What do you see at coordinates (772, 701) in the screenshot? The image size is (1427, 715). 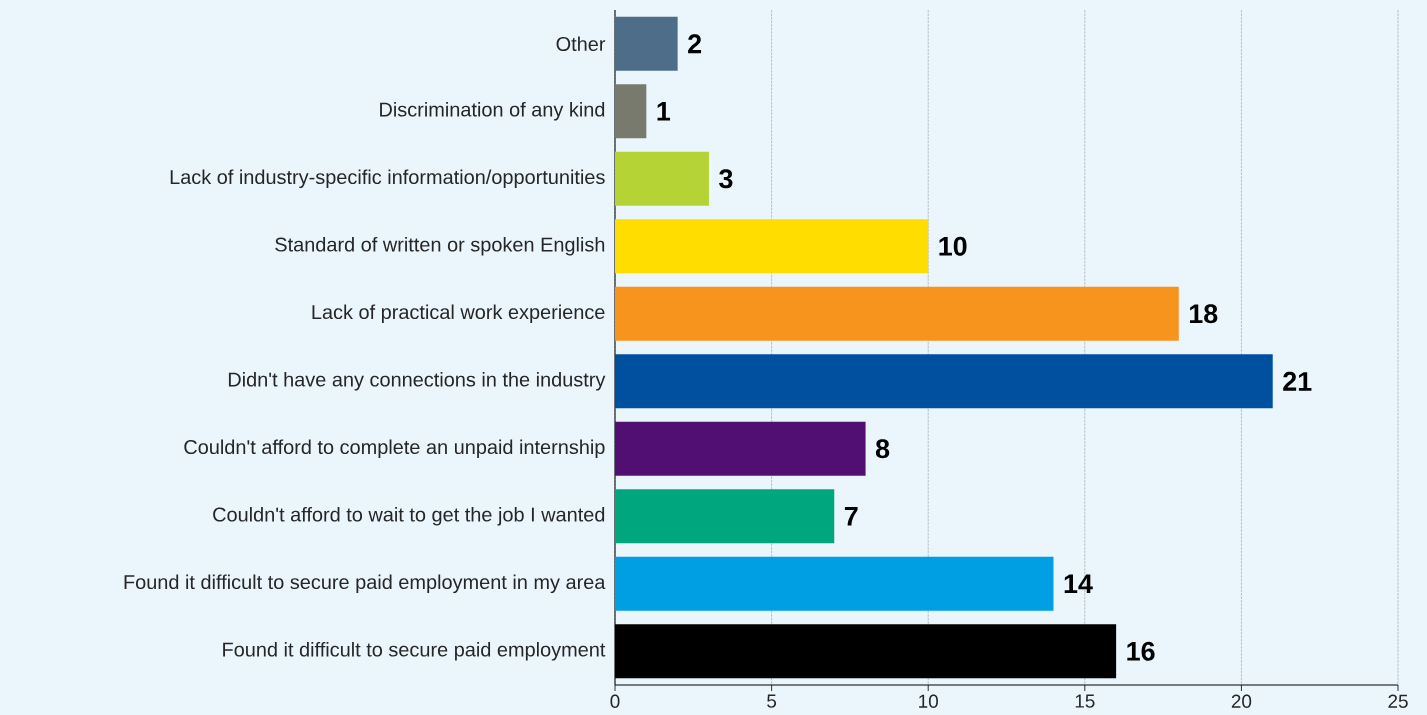 I see `x-tick-label: 5` at bounding box center [772, 701].